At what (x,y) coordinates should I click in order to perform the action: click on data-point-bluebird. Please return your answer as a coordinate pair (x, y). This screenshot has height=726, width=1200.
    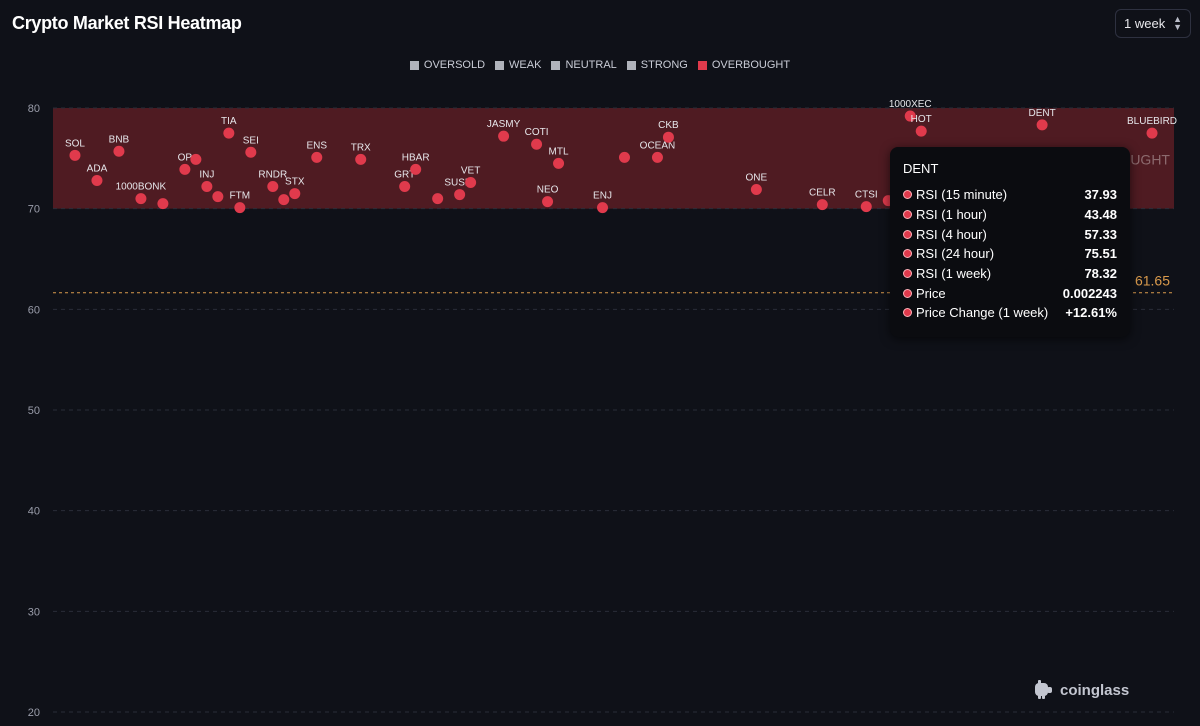
    Looking at the image, I should click on (1152, 133).